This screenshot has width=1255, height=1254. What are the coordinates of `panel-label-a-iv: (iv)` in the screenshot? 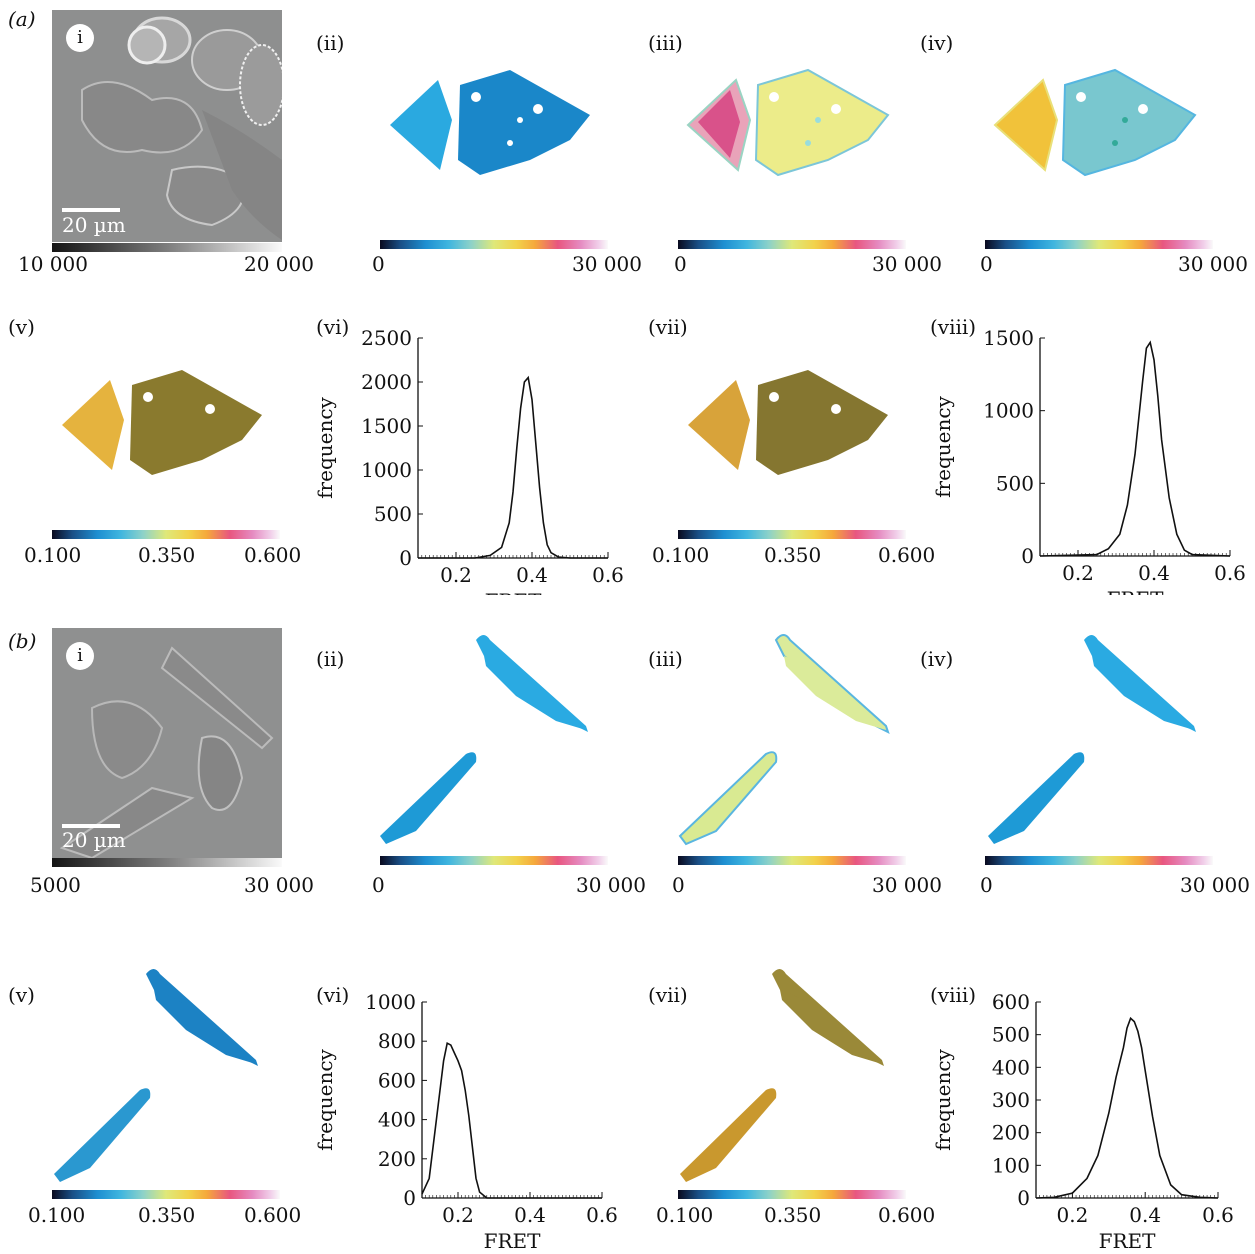 It's located at (937, 43).